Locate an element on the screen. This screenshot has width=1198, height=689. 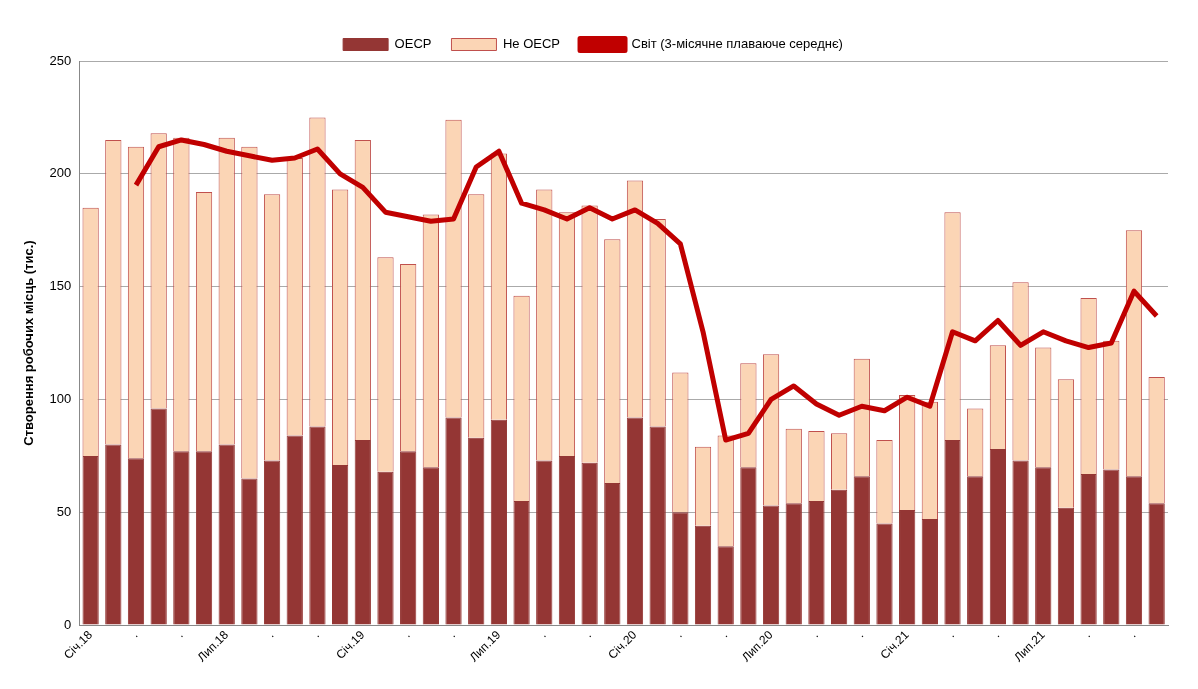
y-tick-label: 0 is located at coordinates (68, 624).